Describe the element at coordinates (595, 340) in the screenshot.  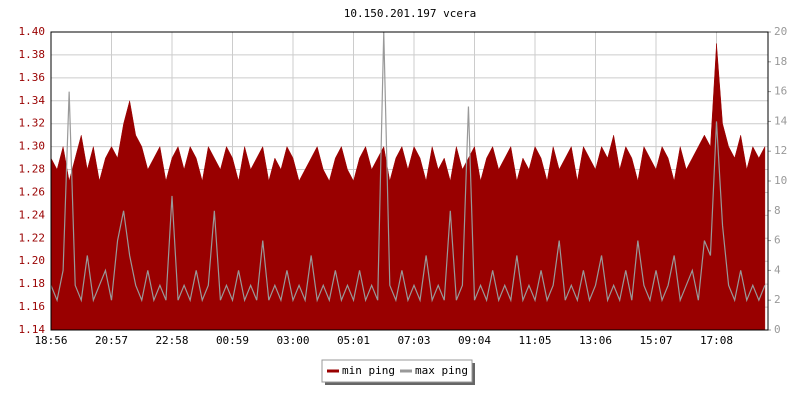
I see `x-tick-label: 13:06` at that location.